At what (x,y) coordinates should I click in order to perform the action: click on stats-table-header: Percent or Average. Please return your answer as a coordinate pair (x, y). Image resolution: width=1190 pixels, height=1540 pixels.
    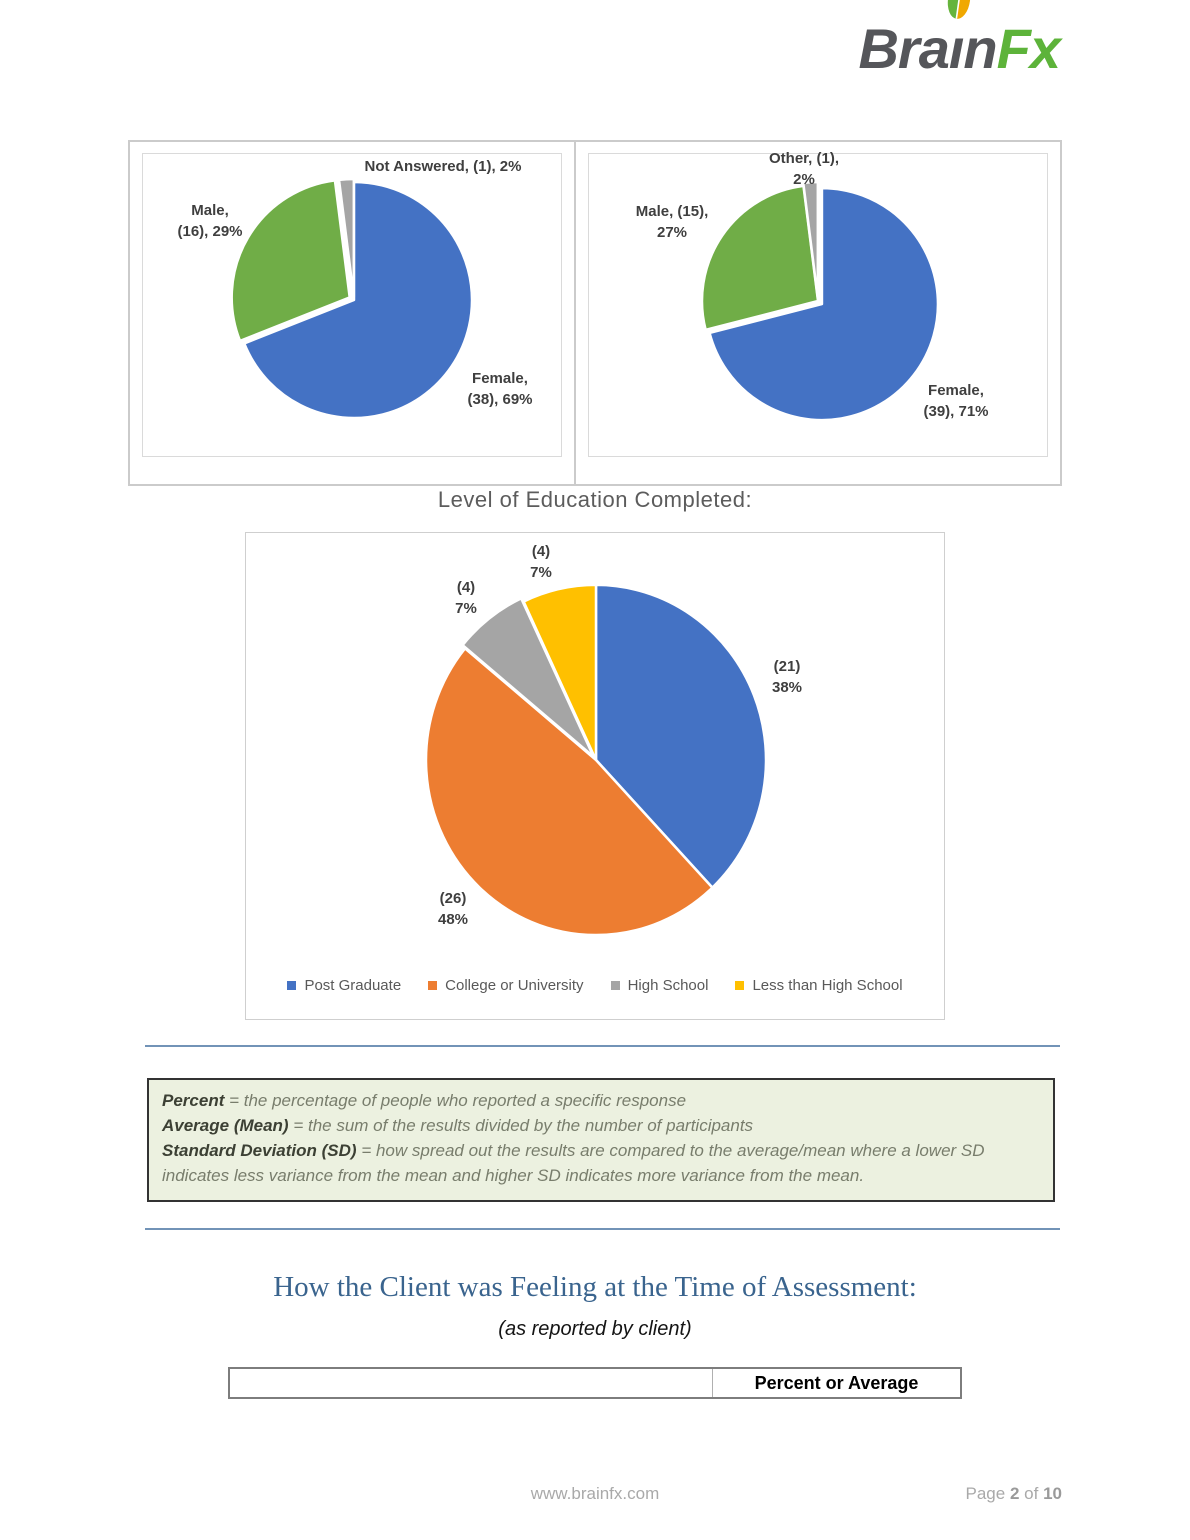
    Looking at the image, I should click on (595, 1383).